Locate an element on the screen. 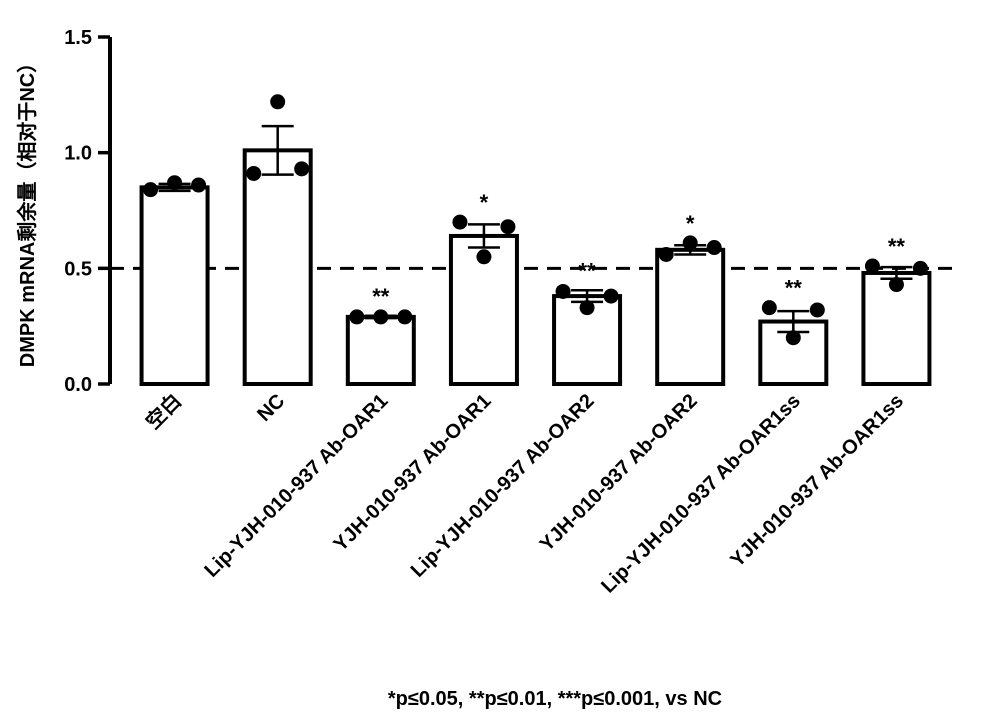 This screenshot has width=1000, height=727. significance-footnote: *p≤0.05, **p≤0.01, ***p≤0.001, vs NC is located at coordinates (555, 699).